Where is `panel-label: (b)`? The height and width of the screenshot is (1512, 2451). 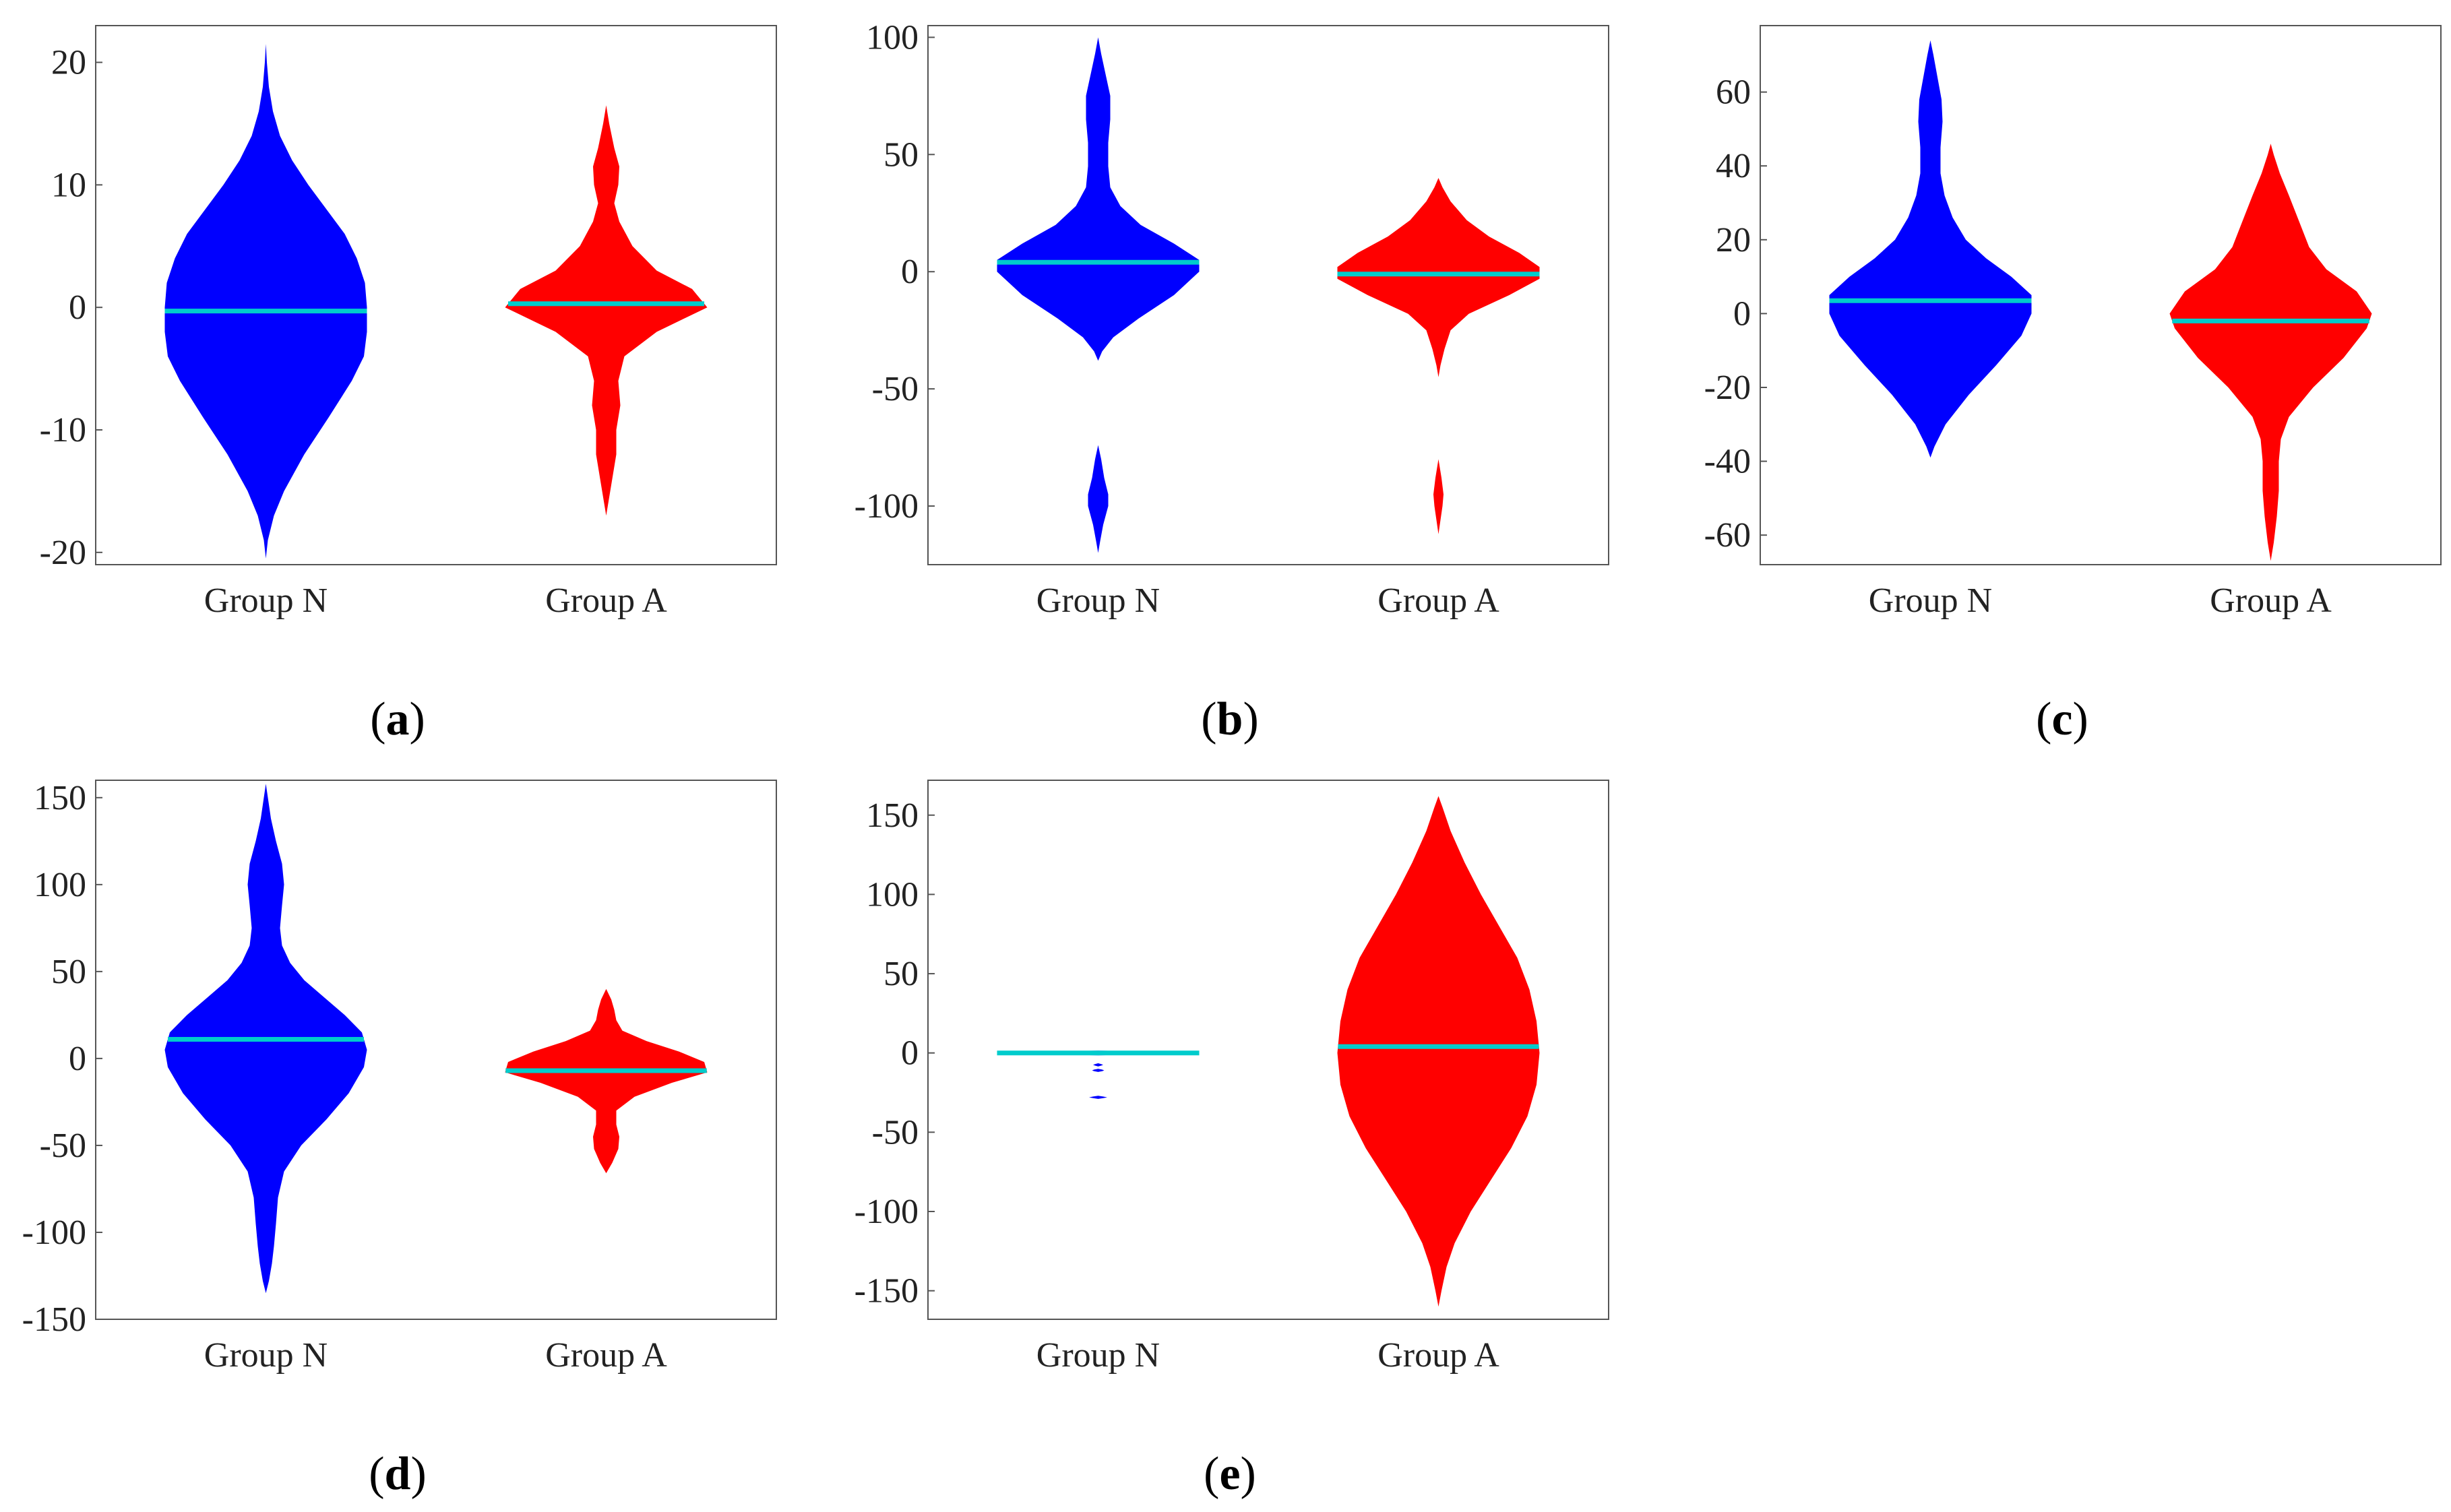 panel-label: (b) is located at coordinates (1230, 719).